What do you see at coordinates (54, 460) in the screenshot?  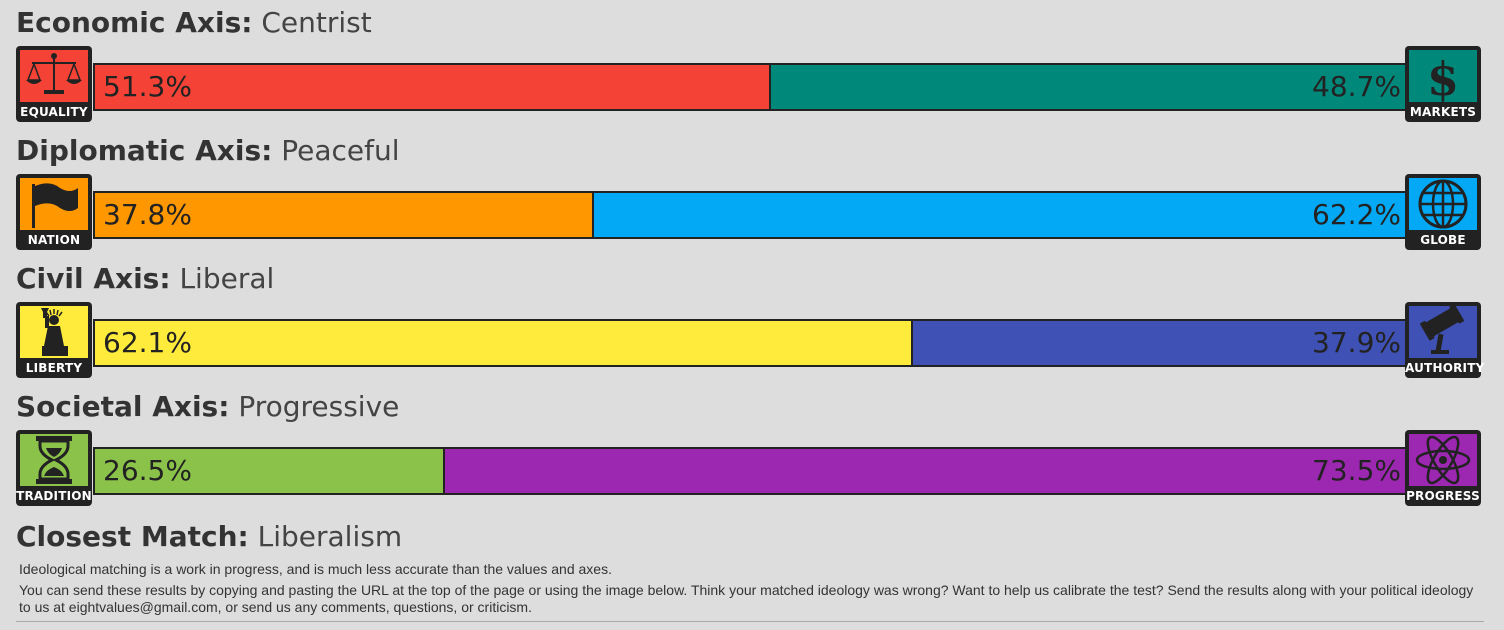 I see `hourglass-icon` at bounding box center [54, 460].